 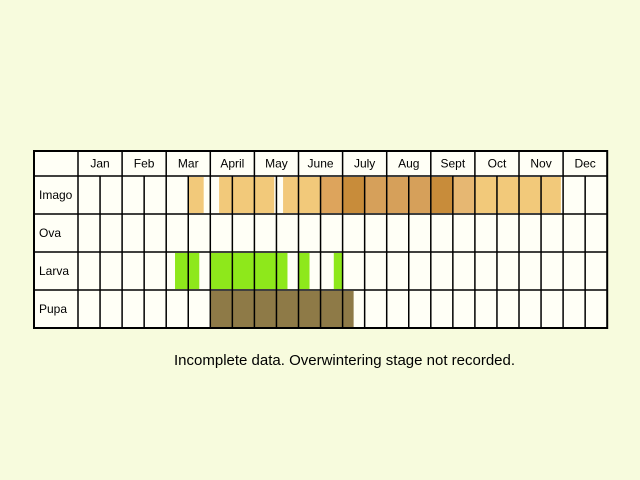 I want to click on month-label-april: April, so click(x=232, y=164).